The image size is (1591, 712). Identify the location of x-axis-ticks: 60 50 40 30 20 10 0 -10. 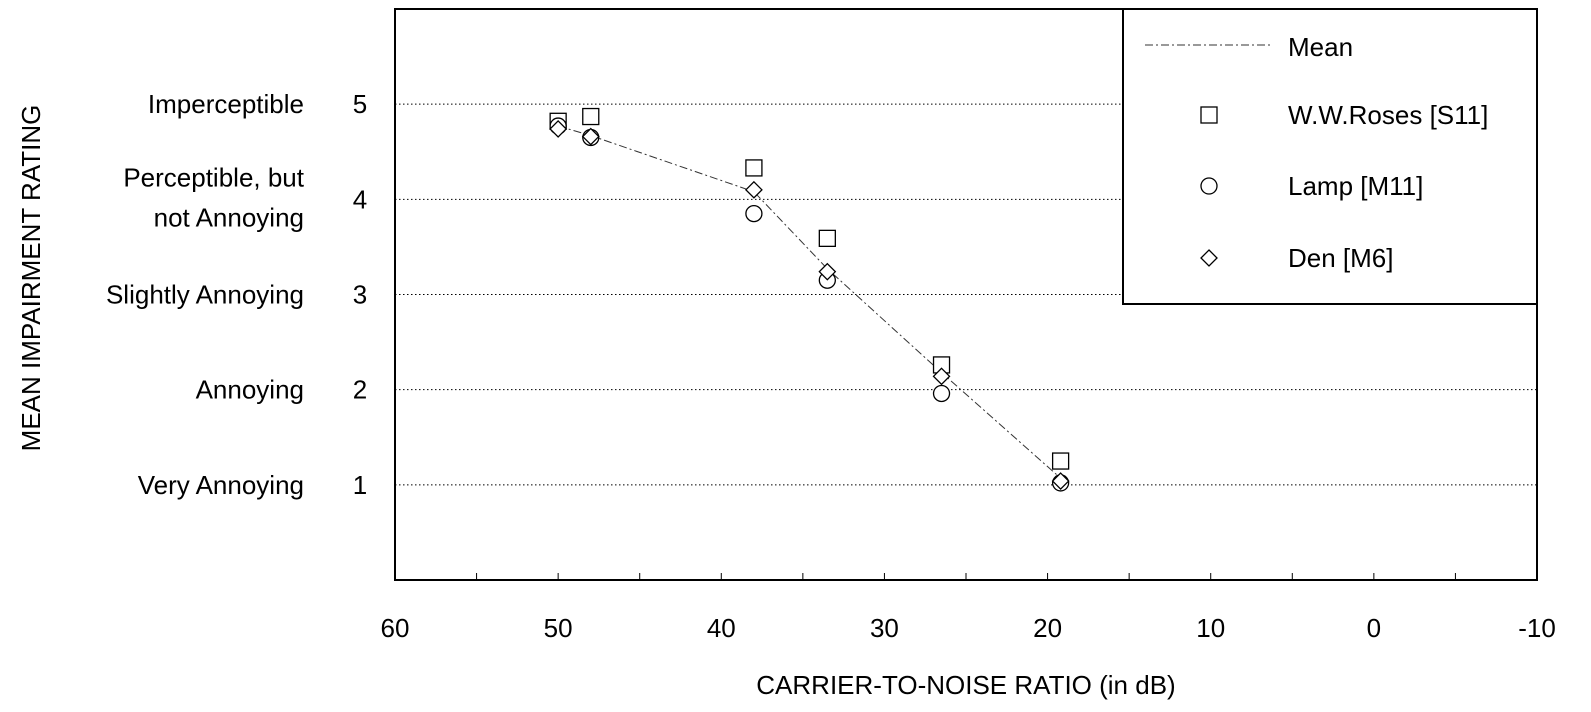
(968, 608).